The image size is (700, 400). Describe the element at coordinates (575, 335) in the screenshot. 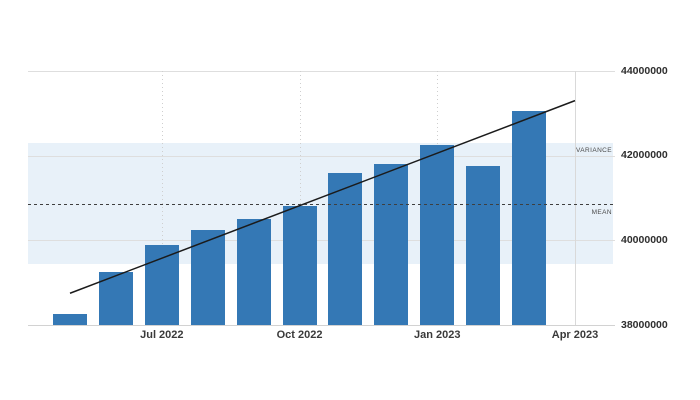

I see `x-tick-label: Apr 2023` at that location.